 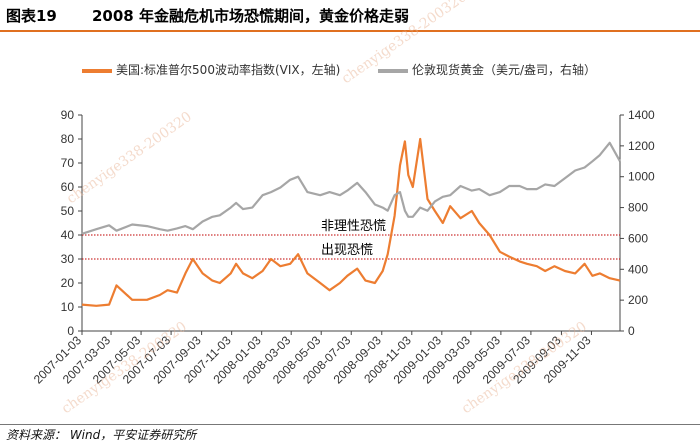 I want to click on left-tick-label: 30, so click(x=68, y=259).